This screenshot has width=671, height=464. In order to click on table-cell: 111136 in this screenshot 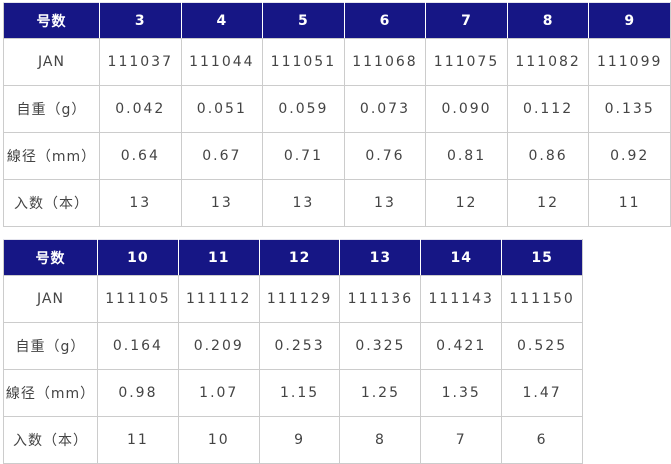, I will do `click(380, 299)`.